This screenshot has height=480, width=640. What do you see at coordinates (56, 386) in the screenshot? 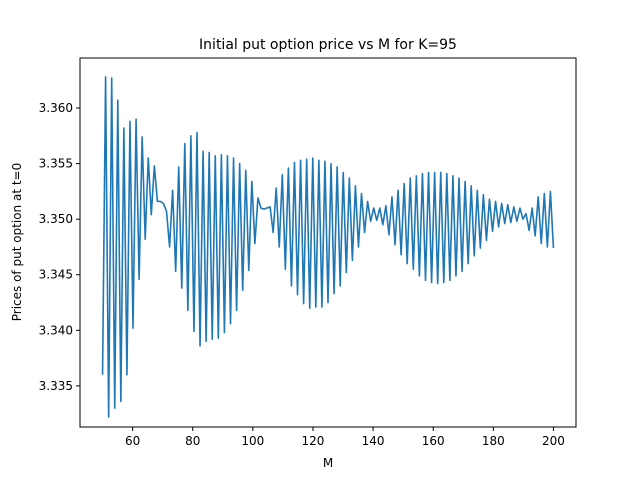
I see `y-tick-label: 3.335` at bounding box center [56, 386].